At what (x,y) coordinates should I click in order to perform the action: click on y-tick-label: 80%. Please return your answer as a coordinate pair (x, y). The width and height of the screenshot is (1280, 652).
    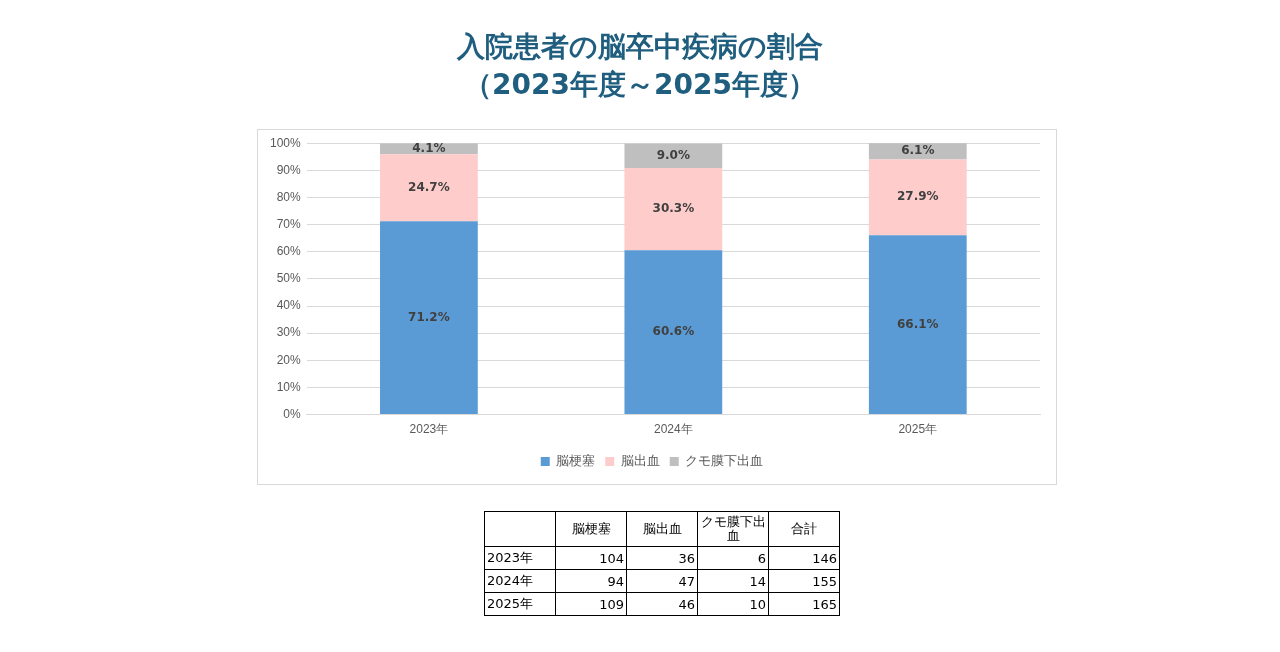
    Looking at the image, I should click on (289, 196).